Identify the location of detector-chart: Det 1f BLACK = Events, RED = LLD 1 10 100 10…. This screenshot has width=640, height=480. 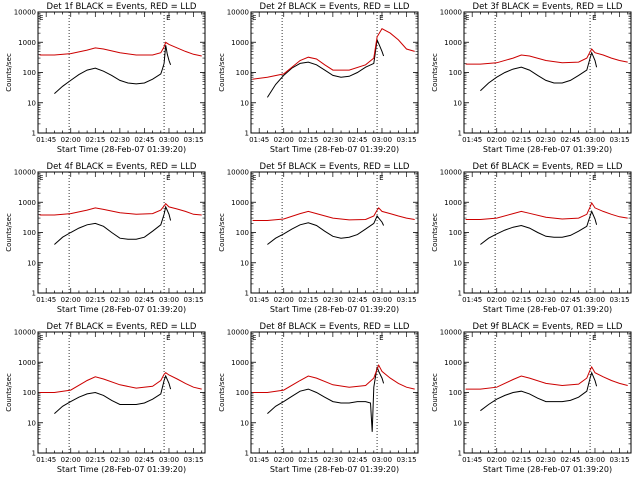
(105, 78).